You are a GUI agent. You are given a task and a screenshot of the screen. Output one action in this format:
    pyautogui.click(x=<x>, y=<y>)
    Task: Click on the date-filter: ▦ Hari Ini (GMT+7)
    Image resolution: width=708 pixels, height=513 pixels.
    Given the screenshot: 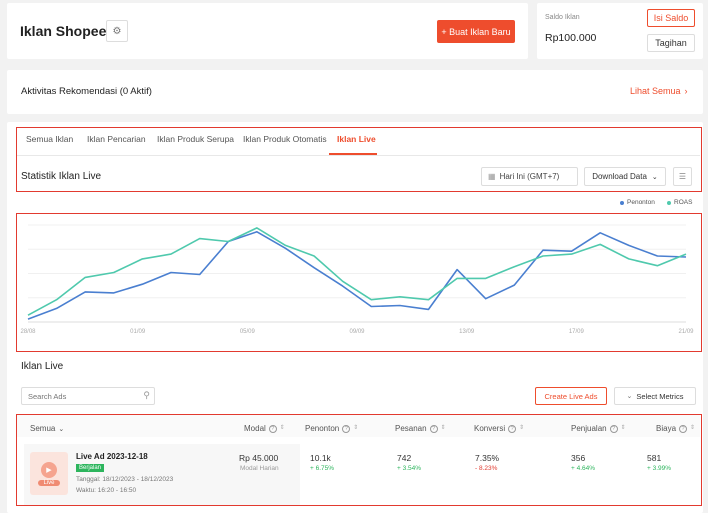 What is the action you would take?
    pyautogui.click(x=529, y=176)
    